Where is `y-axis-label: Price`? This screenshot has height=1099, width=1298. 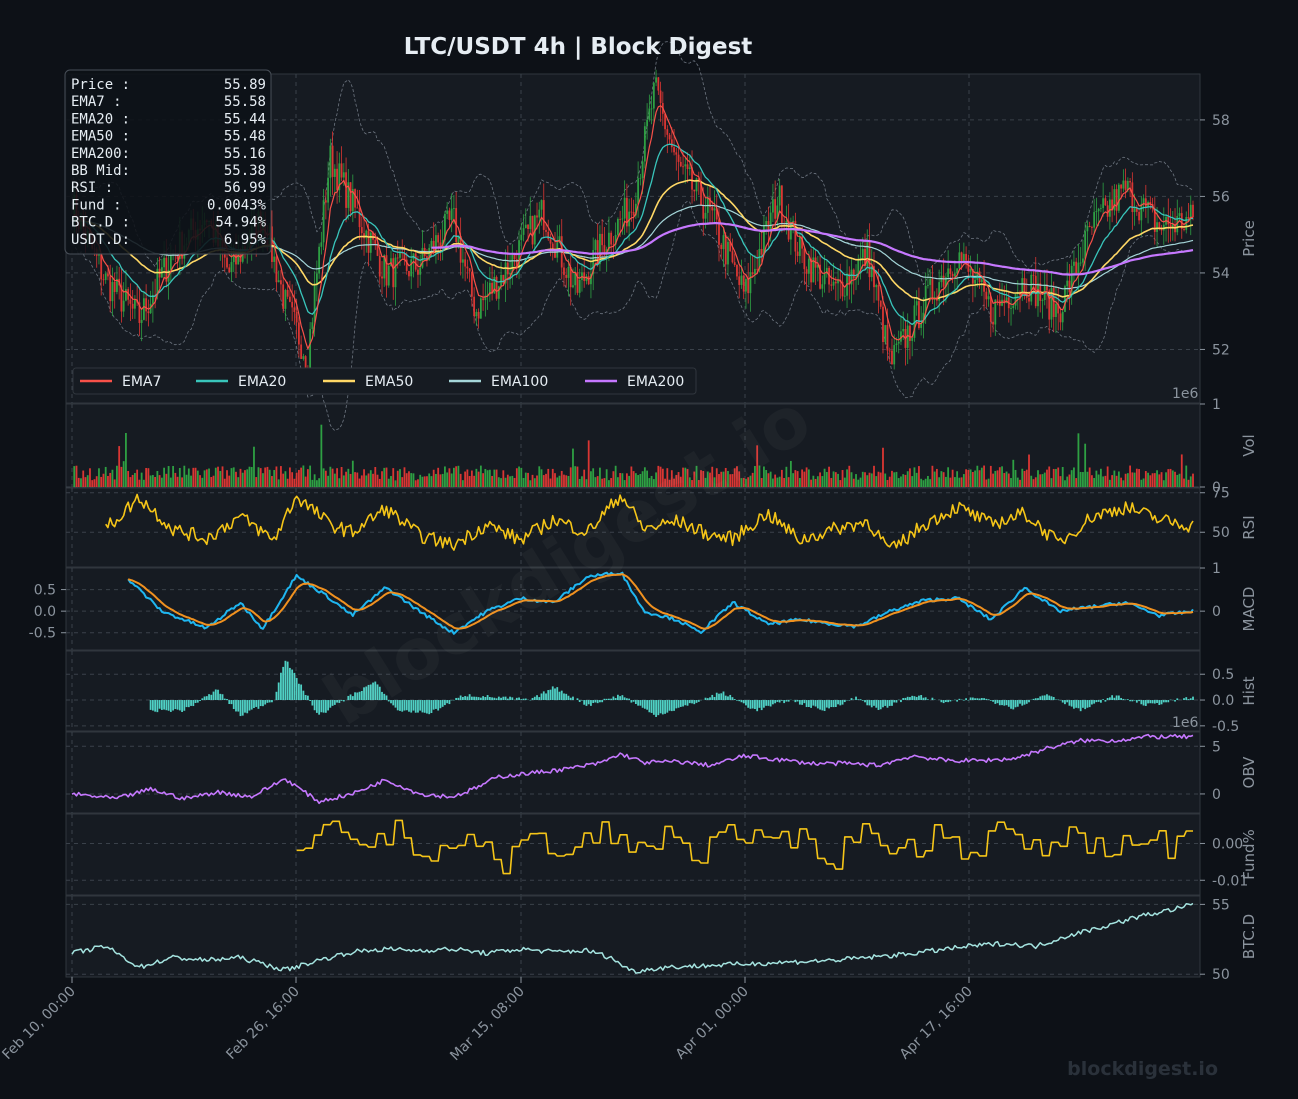 y-axis-label: Price is located at coordinates (1249, 238).